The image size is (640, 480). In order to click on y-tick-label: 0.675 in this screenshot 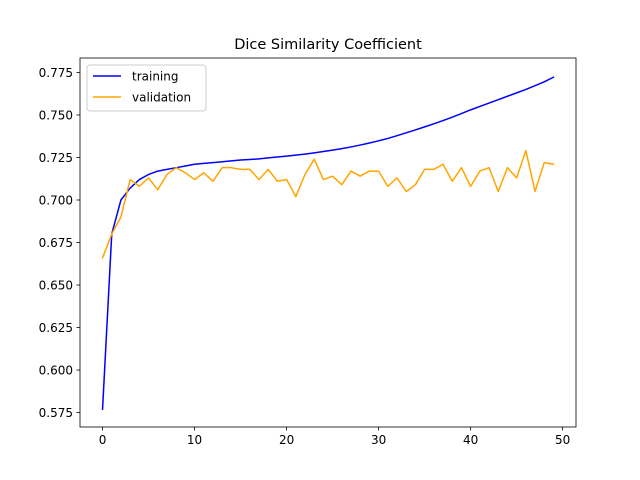, I will do `click(56, 243)`.